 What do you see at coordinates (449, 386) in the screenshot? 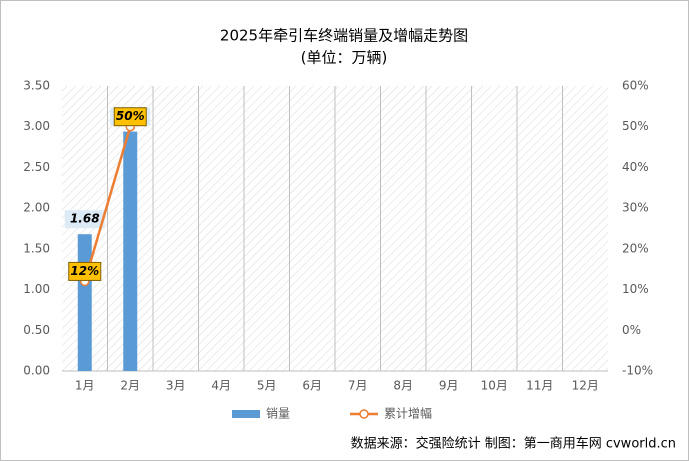
I see `x-tick-label: 9月` at bounding box center [449, 386].